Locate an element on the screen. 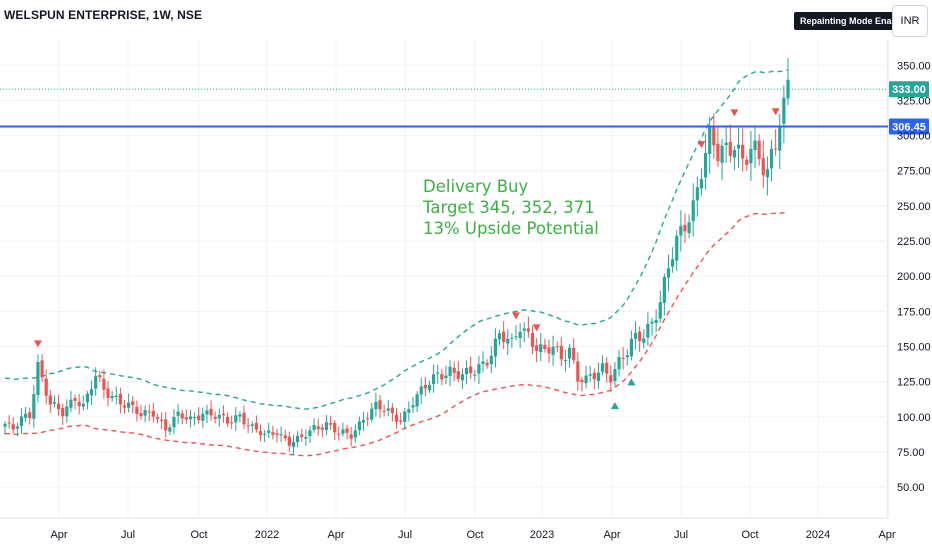 The width and height of the screenshot is (932, 550). last-price-tag is located at coordinates (909, 89).